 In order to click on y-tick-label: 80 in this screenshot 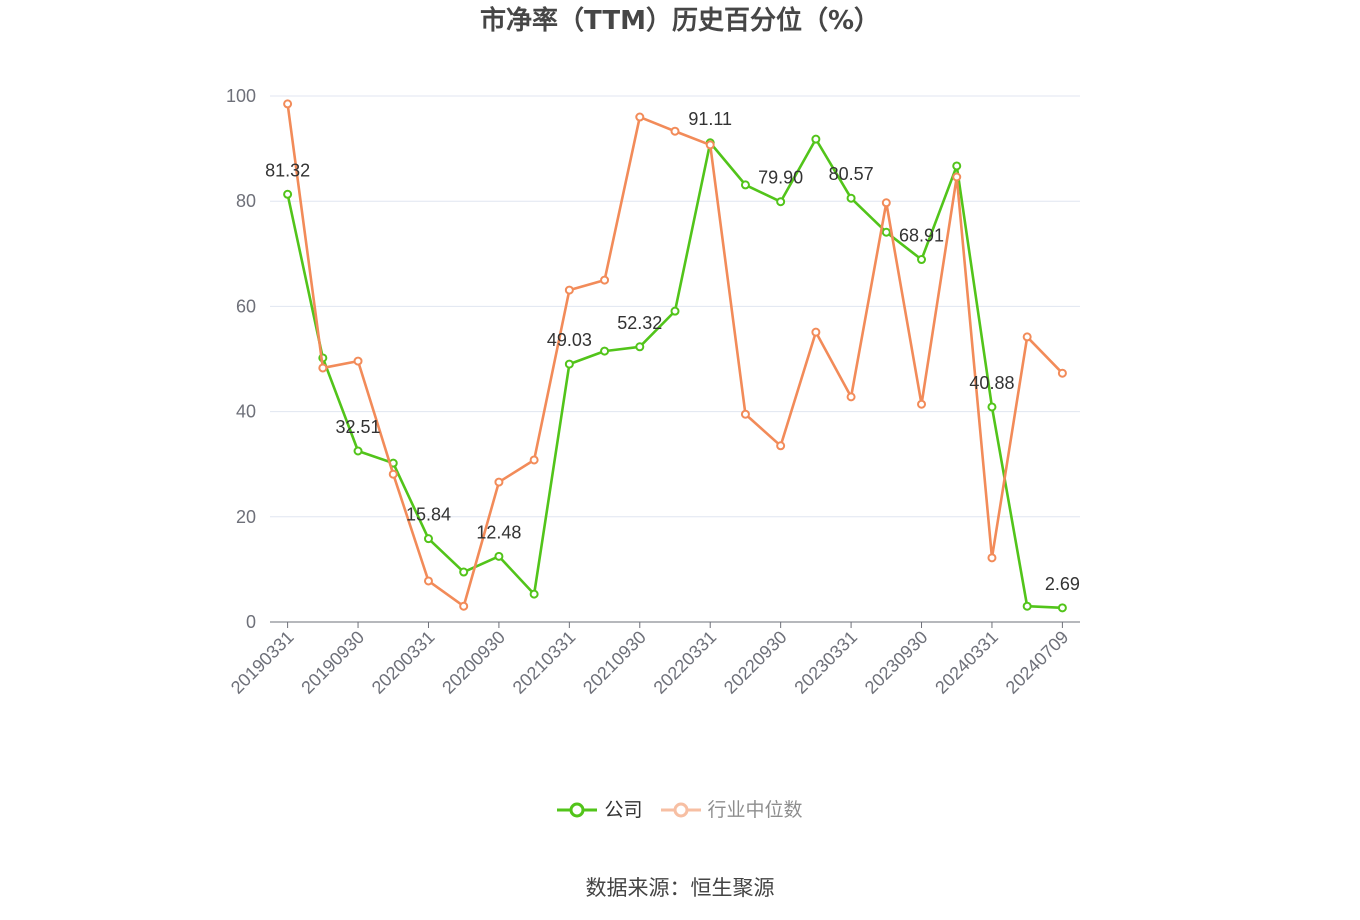, I will do `click(246, 201)`.